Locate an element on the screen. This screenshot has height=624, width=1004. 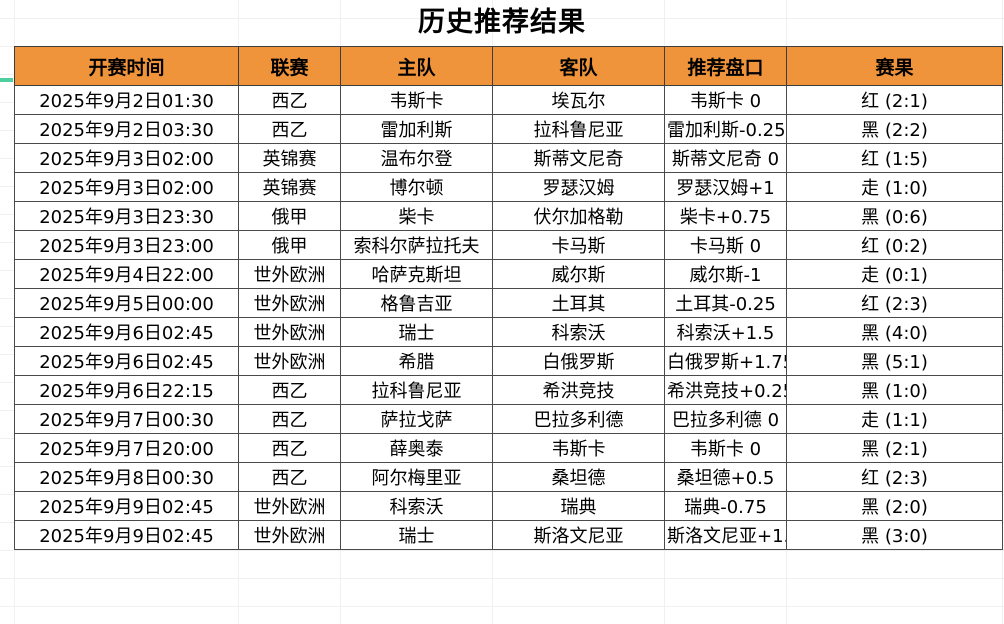
cell-away: 埃瓦尔 is located at coordinates (578, 100).